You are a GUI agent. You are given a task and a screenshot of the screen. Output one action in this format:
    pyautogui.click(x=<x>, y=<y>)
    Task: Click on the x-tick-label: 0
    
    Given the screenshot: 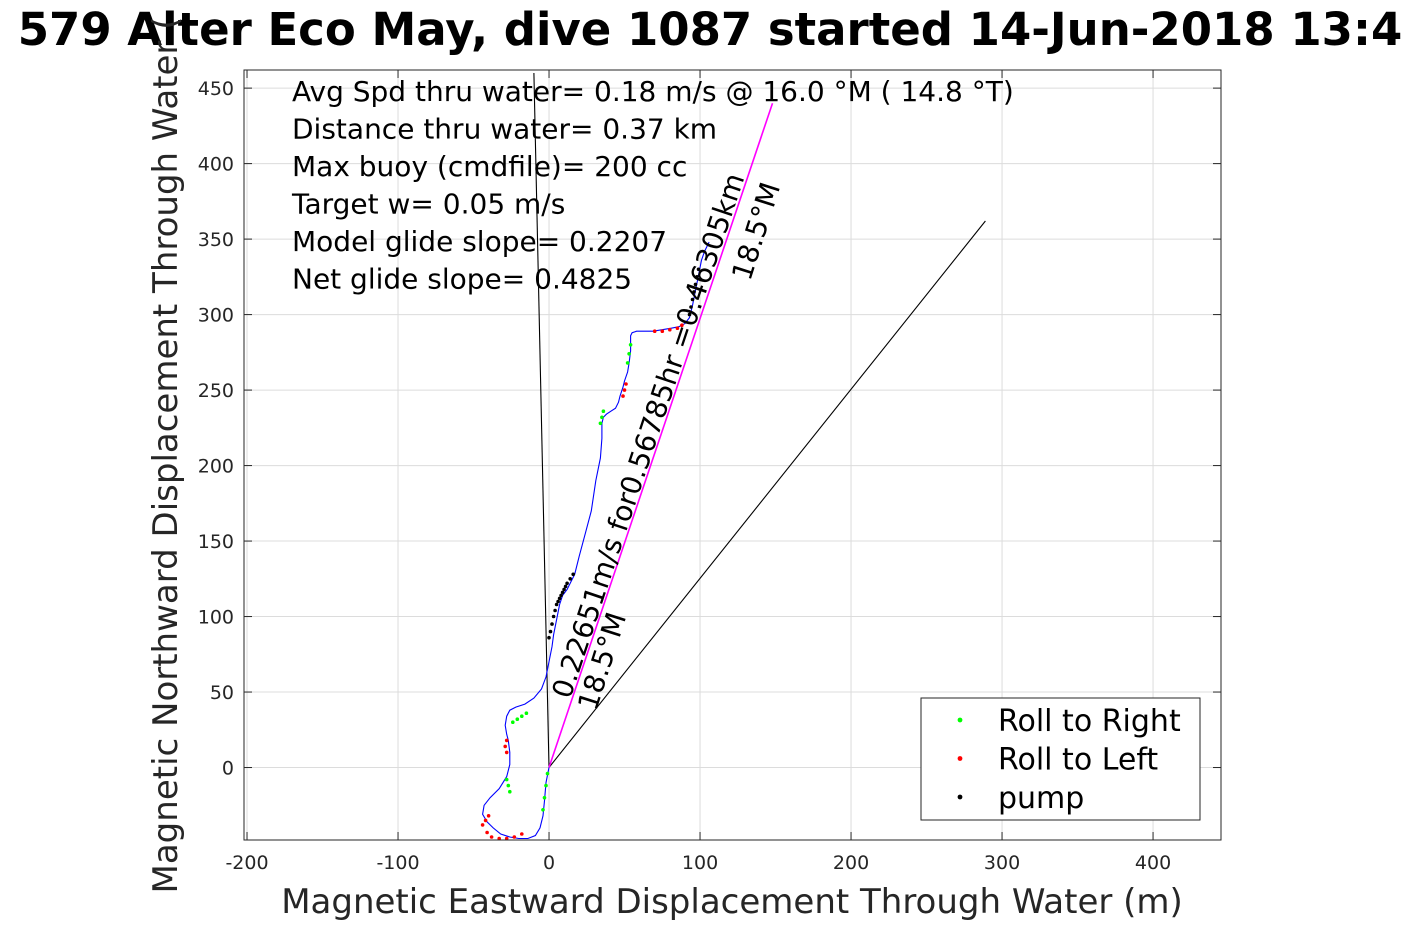 What is the action you would take?
    pyautogui.click(x=549, y=863)
    